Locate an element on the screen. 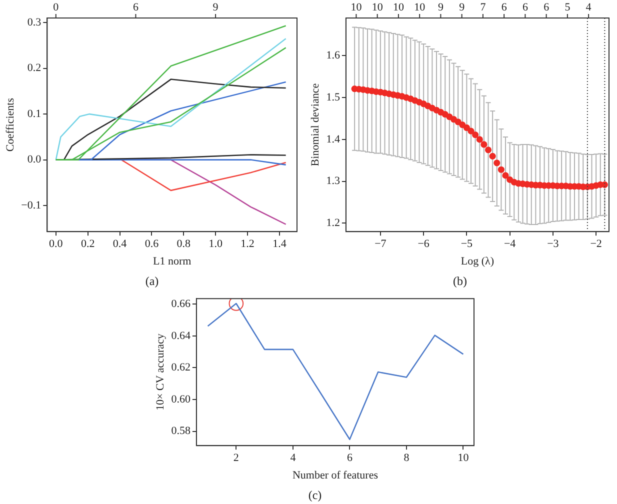 Image resolution: width=617 pixels, height=504 pixels. y-axis-title: Coefficients is located at coordinates (10, 125).